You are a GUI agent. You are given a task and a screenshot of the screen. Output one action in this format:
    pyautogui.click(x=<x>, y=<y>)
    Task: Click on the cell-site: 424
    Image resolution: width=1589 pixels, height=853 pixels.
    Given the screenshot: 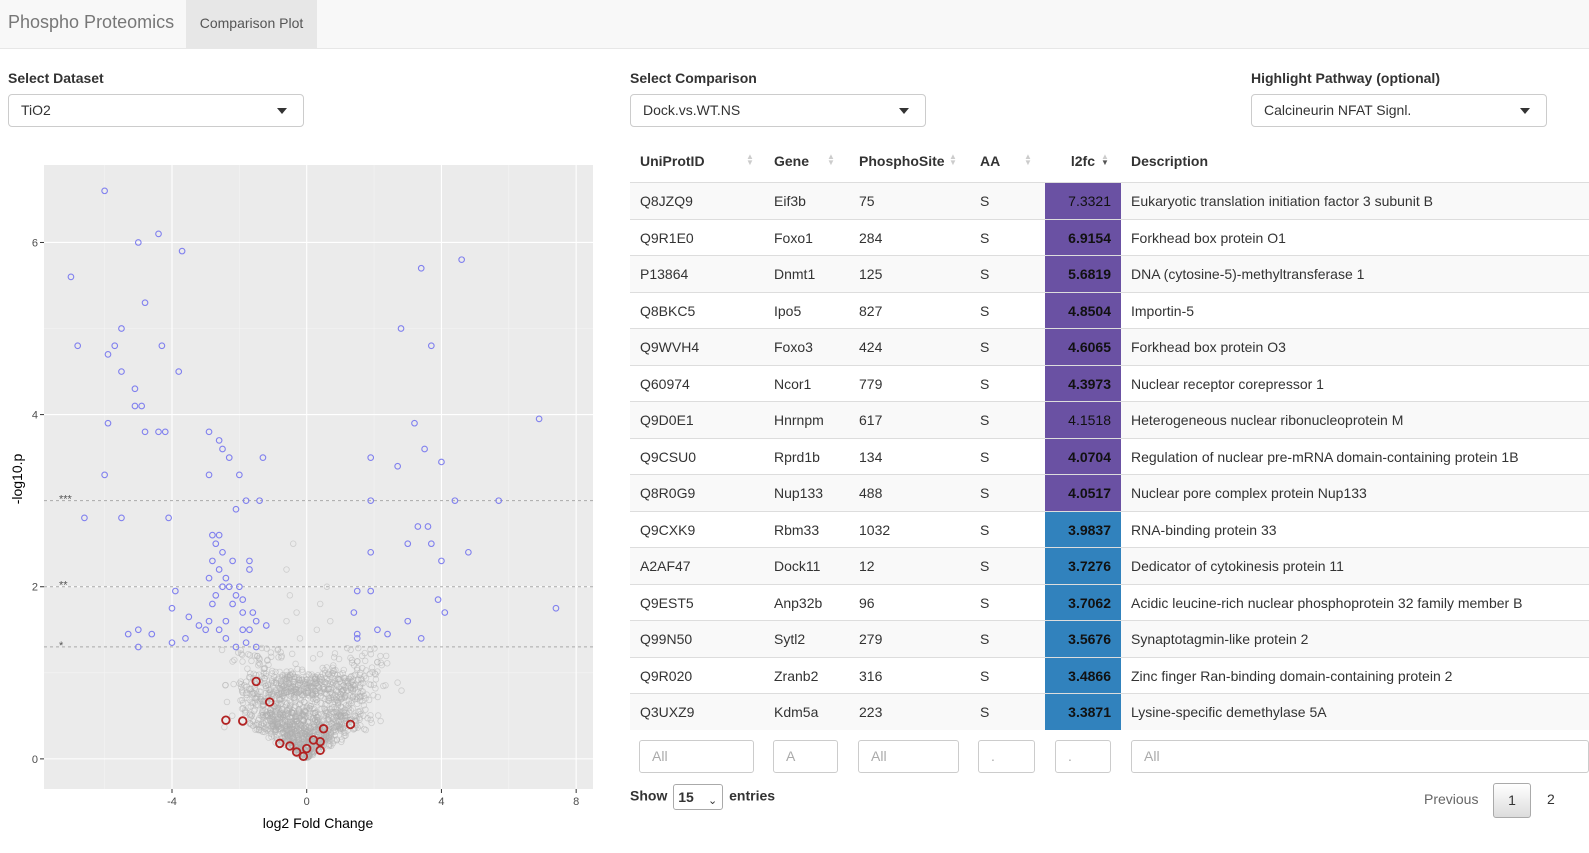 What is the action you would take?
    pyautogui.click(x=871, y=347)
    